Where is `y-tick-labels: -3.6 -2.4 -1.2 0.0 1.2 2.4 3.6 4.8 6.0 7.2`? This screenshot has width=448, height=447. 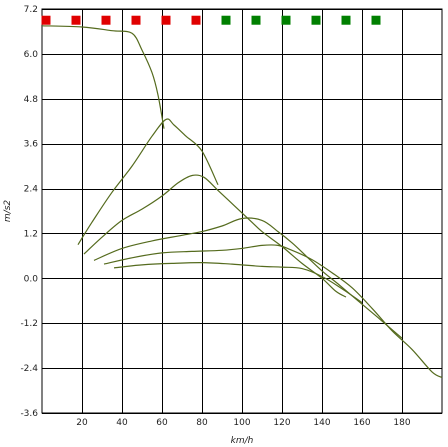 y-tick-labels: -3.6 -2.4 -1.2 0.0 1.2 2.4 3.6 4.8 6.0 7.2 is located at coordinates (29, 212).